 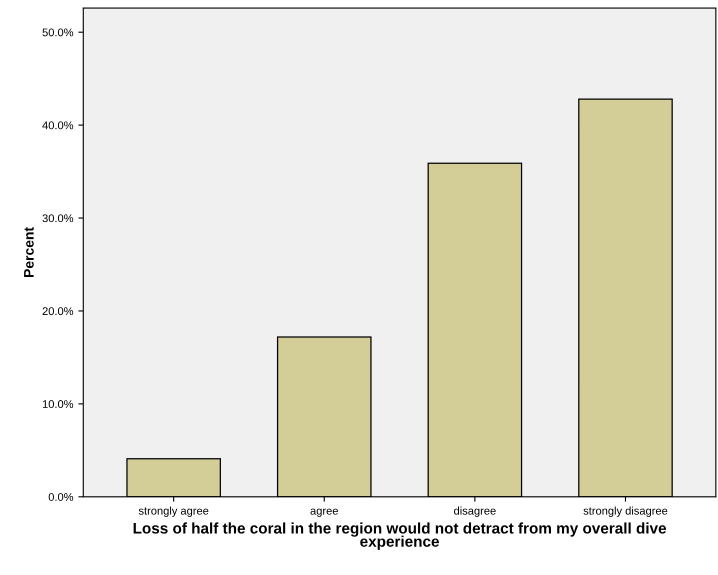 What do you see at coordinates (173, 511) in the screenshot?
I see `x-tick-label: strongly agree` at bounding box center [173, 511].